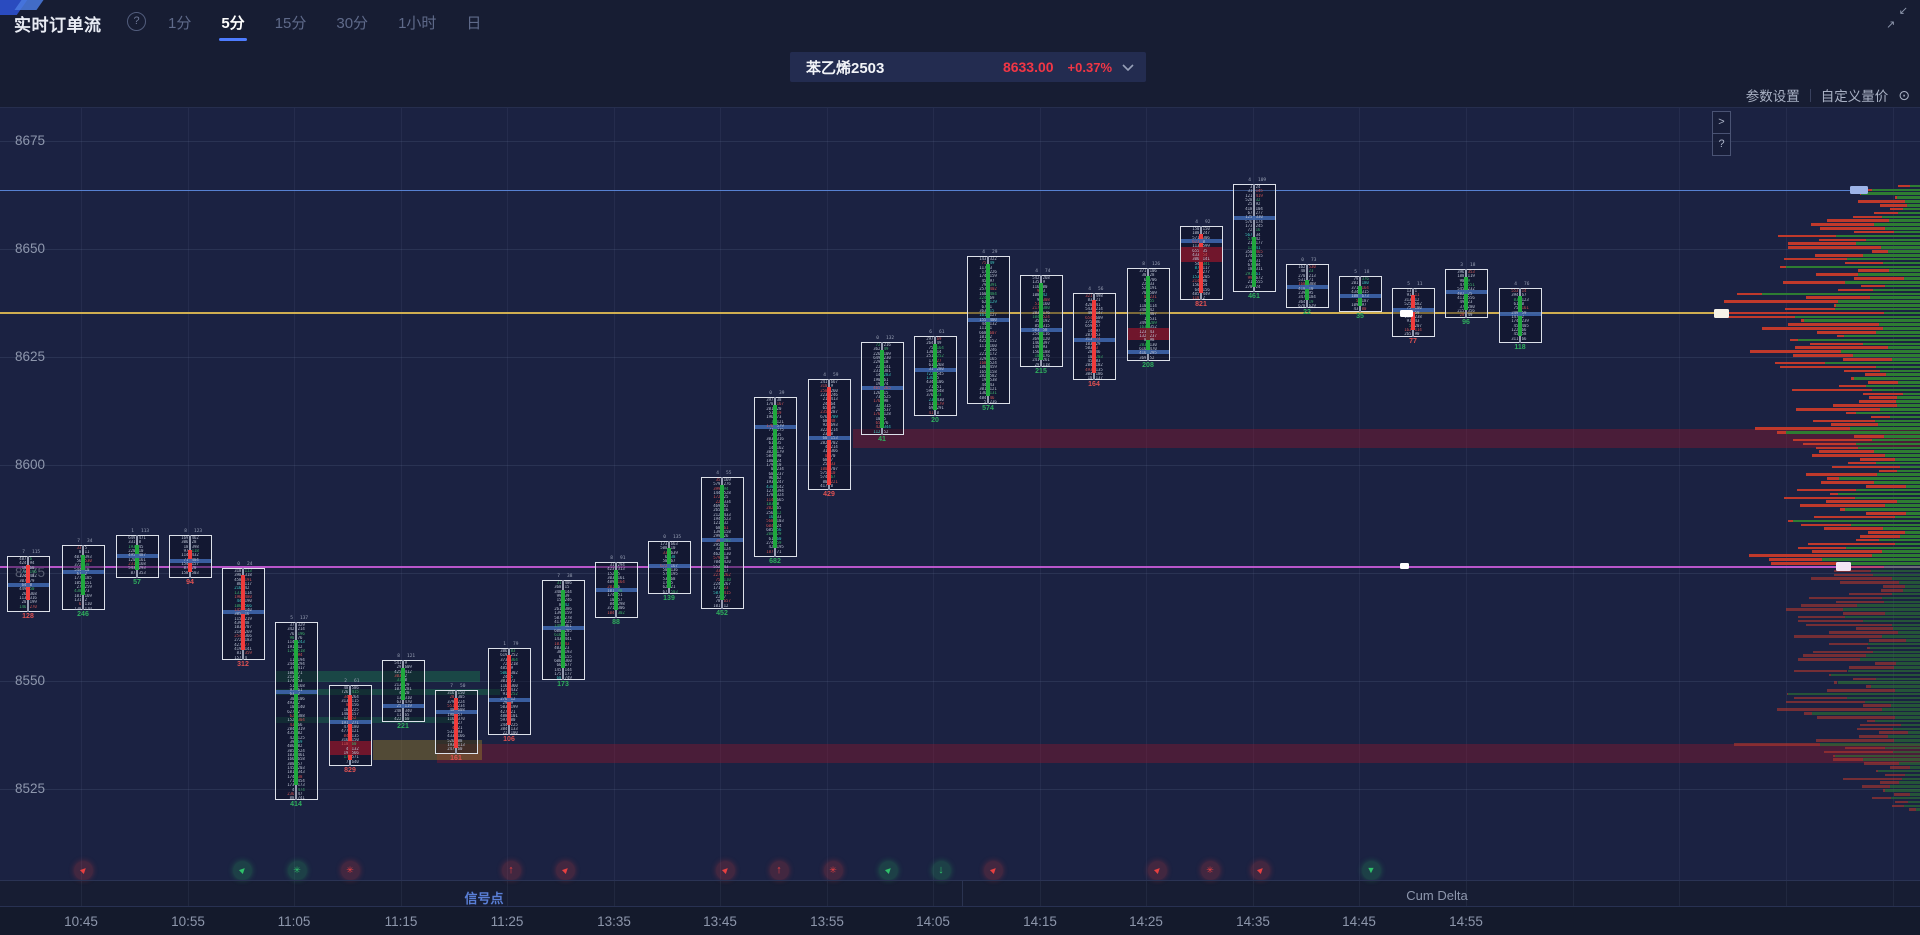 This screenshot has height=935, width=1920. I want to click on toolbar-separator, so click(960, 107).